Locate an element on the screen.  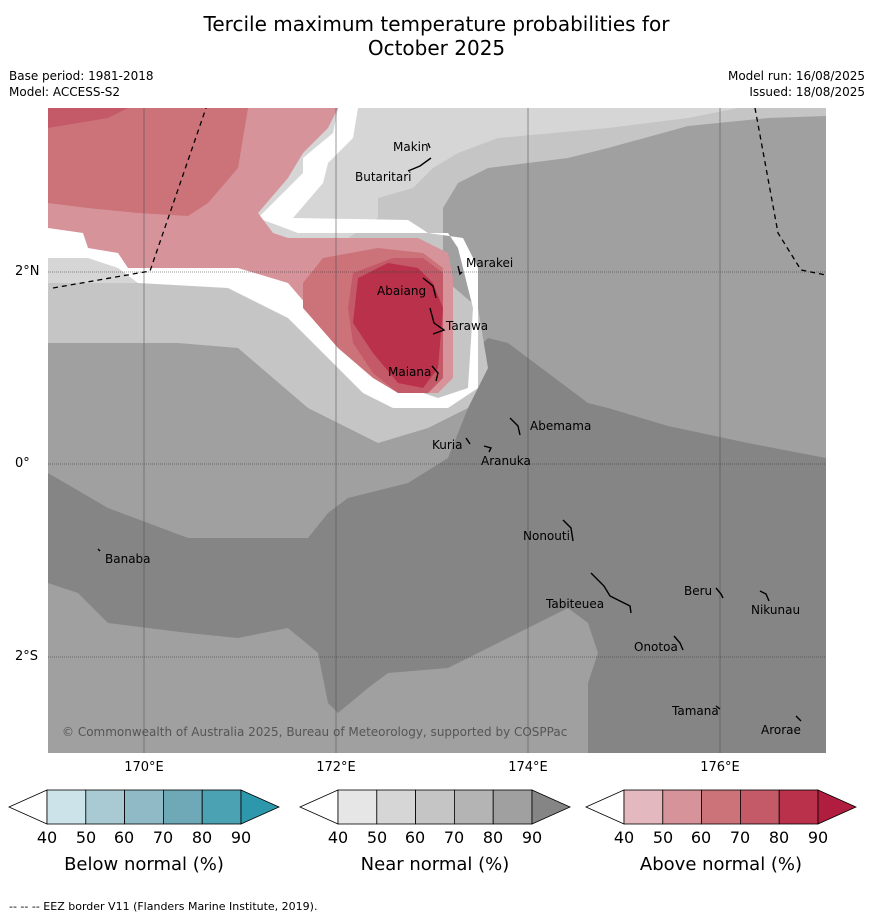
lon-tick-172: 172°E is located at coordinates (336, 767).